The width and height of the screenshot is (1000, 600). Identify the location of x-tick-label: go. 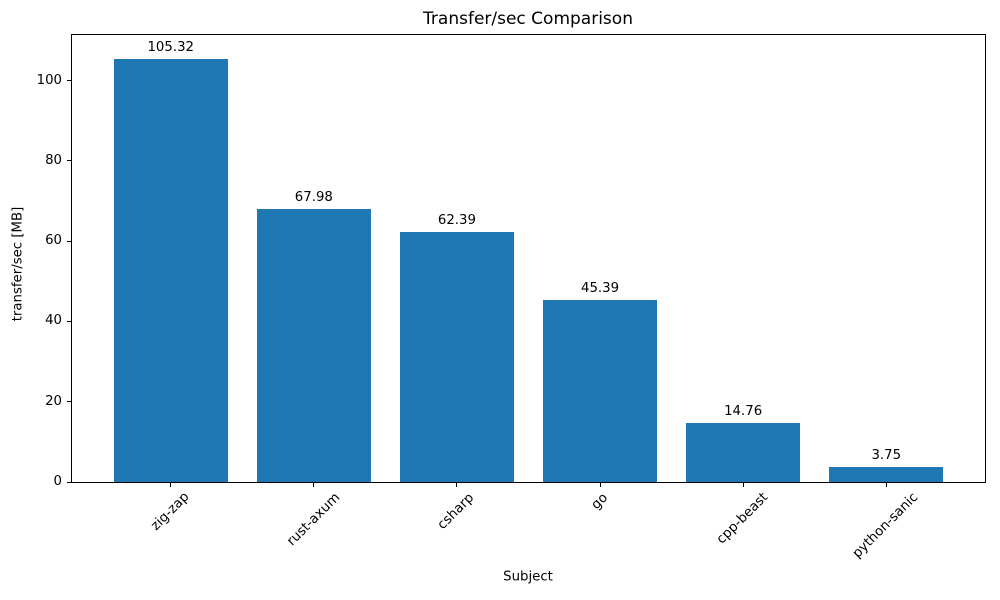
(599, 501).